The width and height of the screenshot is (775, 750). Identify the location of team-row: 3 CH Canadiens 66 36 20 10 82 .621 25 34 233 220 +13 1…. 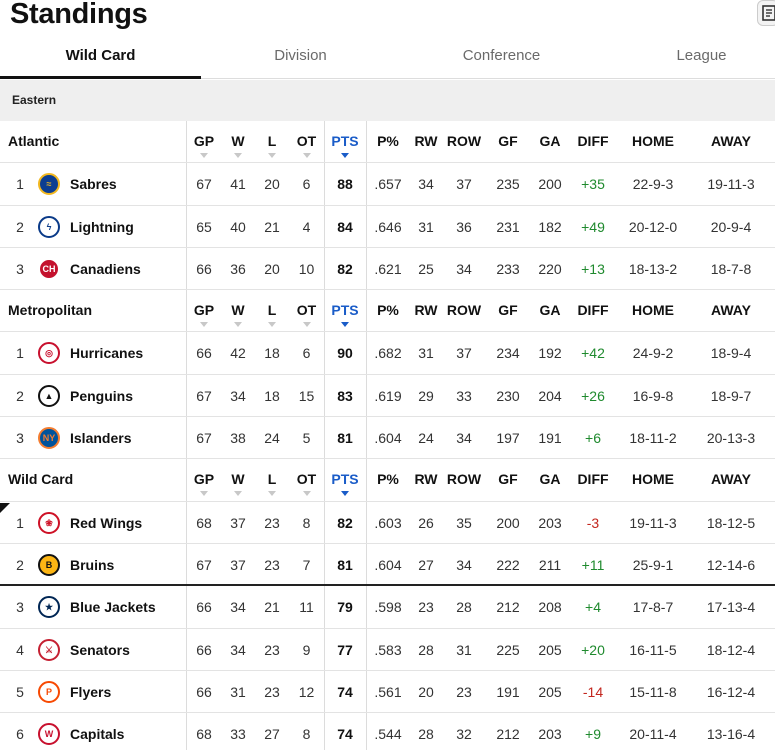
(387, 269).